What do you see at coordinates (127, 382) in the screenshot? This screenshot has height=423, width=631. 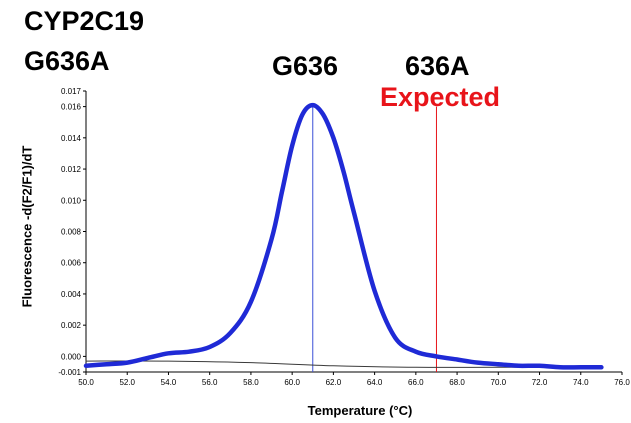 I see `x-tick-label: 52.0` at bounding box center [127, 382].